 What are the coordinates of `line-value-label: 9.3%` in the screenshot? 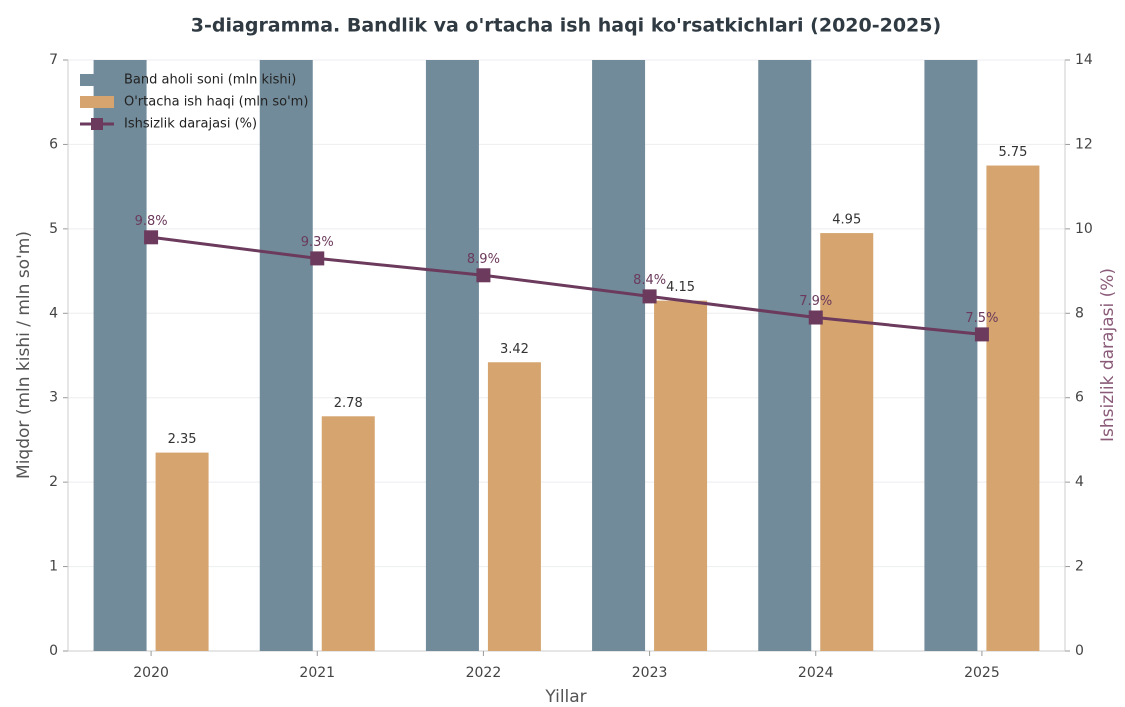 It's located at (317, 242).